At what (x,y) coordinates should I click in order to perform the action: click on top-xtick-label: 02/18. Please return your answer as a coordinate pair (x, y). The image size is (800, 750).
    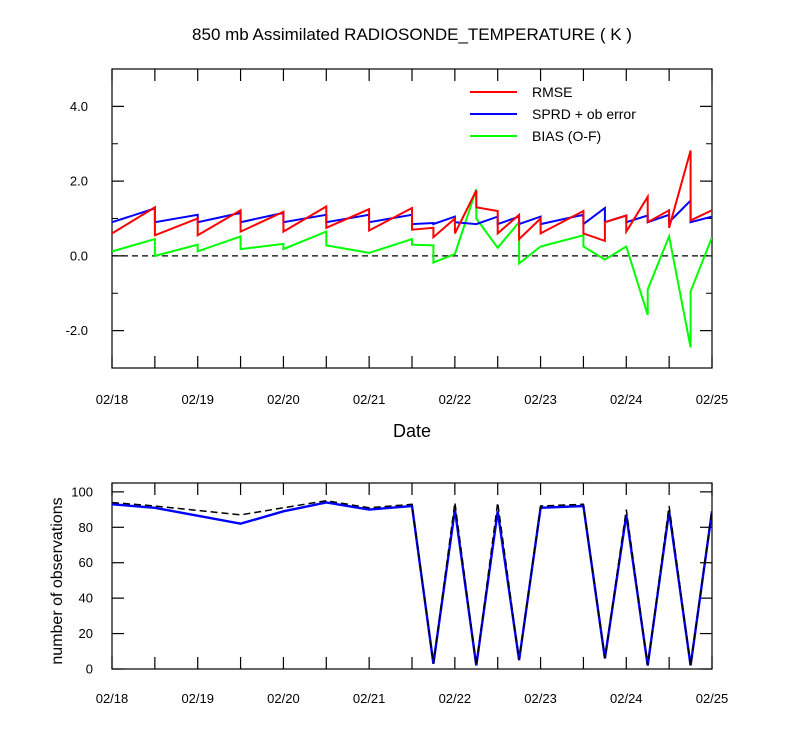
    Looking at the image, I should click on (112, 399).